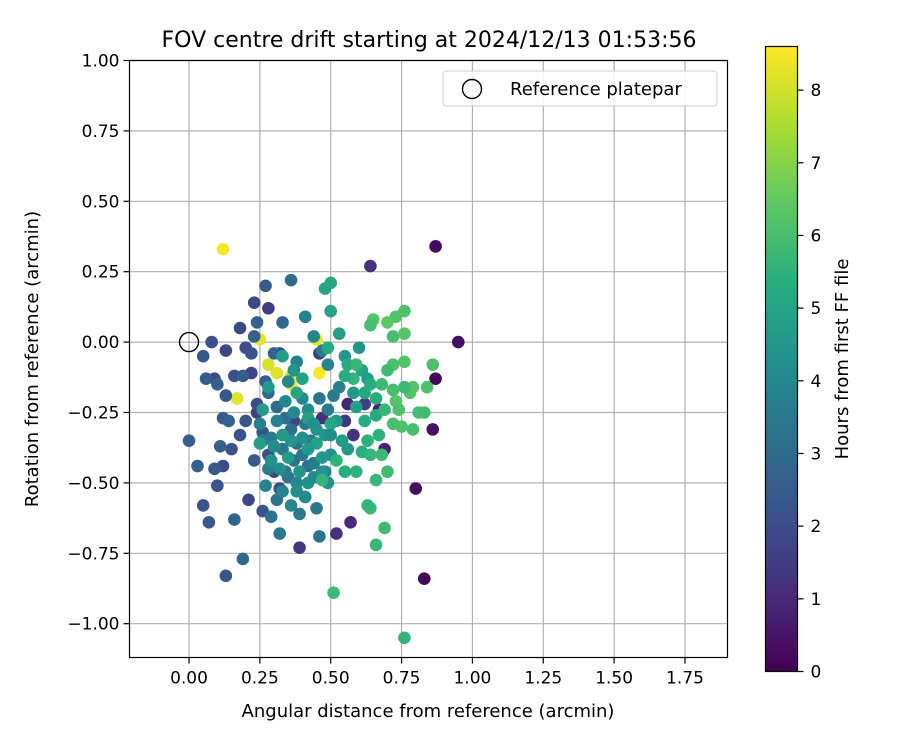  What do you see at coordinates (93, 625) in the screenshot?
I see `y-tick-label: −1.00` at bounding box center [93, 625].